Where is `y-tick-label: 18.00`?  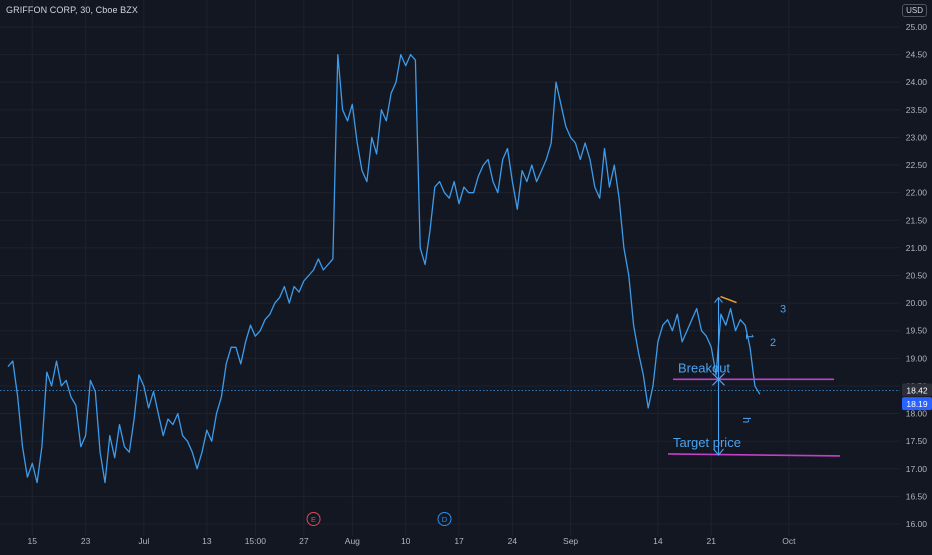 y-tick-label: 18.00 is located at coordinates (917, 414).